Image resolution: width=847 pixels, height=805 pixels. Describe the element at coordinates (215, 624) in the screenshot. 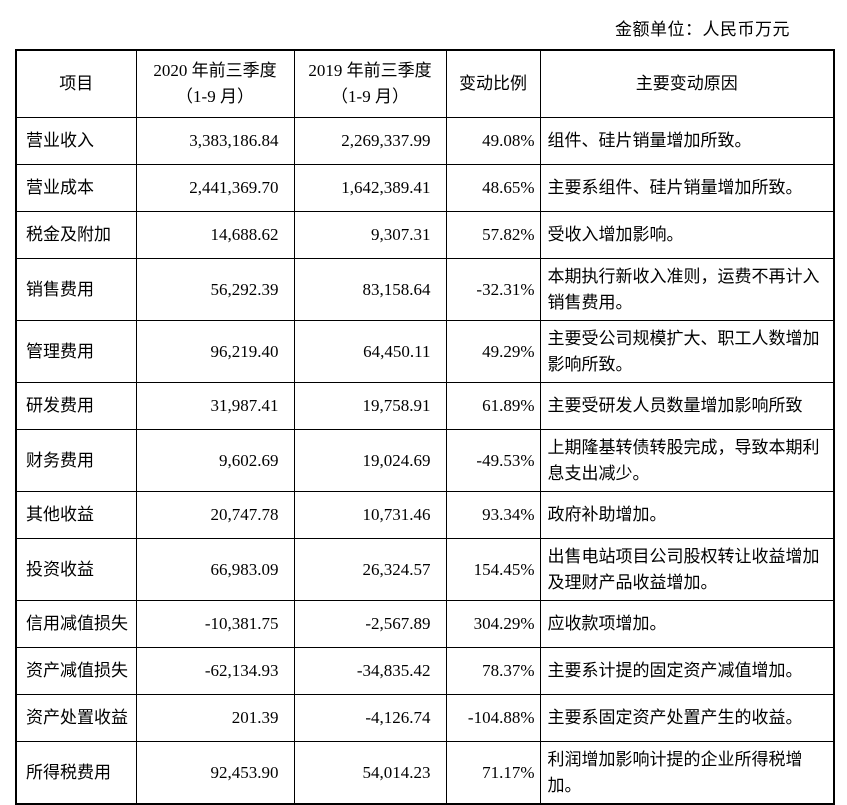

I see `cell-2020: -10,381.75` at that location.